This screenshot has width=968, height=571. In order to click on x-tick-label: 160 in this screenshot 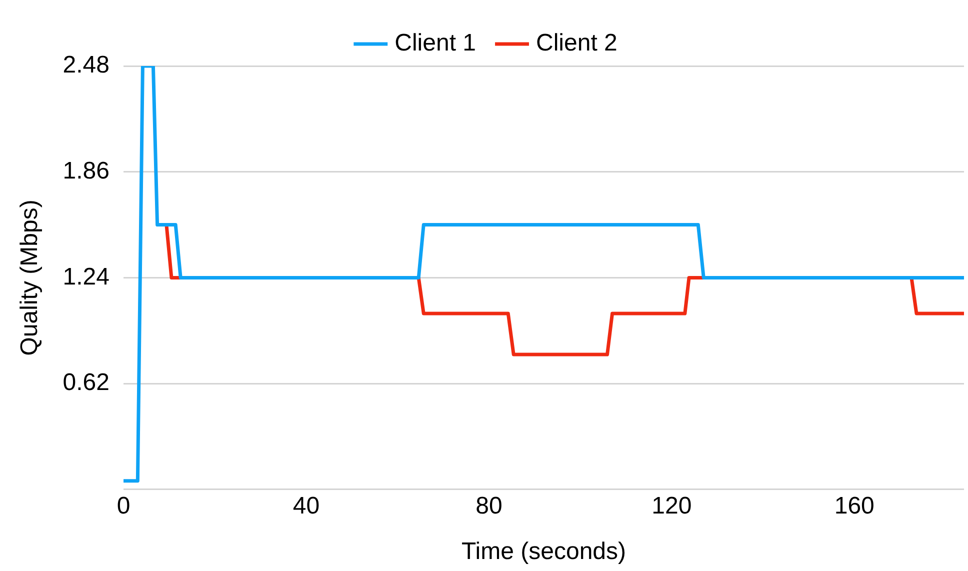, I will do `click(854, 506)`.